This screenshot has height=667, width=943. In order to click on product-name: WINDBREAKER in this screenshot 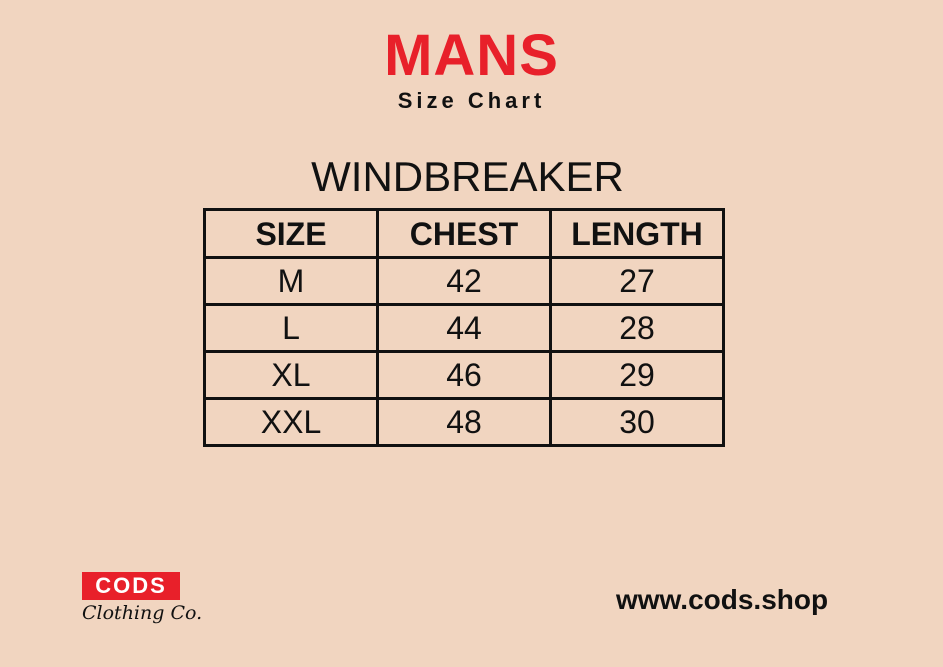, I will do `click(467, 176)`.